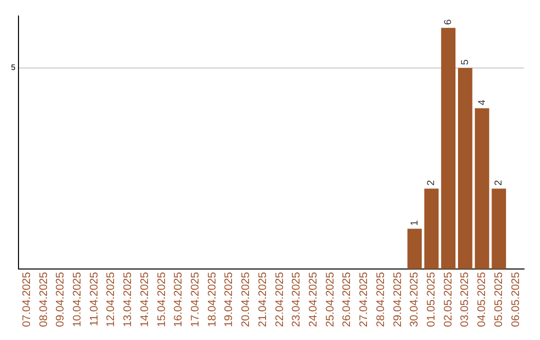  What do you see at coordinates (111, 300) in the screenshot?
I see `x-tick-label: 12.04.2025` at bounding box center [111, 300].